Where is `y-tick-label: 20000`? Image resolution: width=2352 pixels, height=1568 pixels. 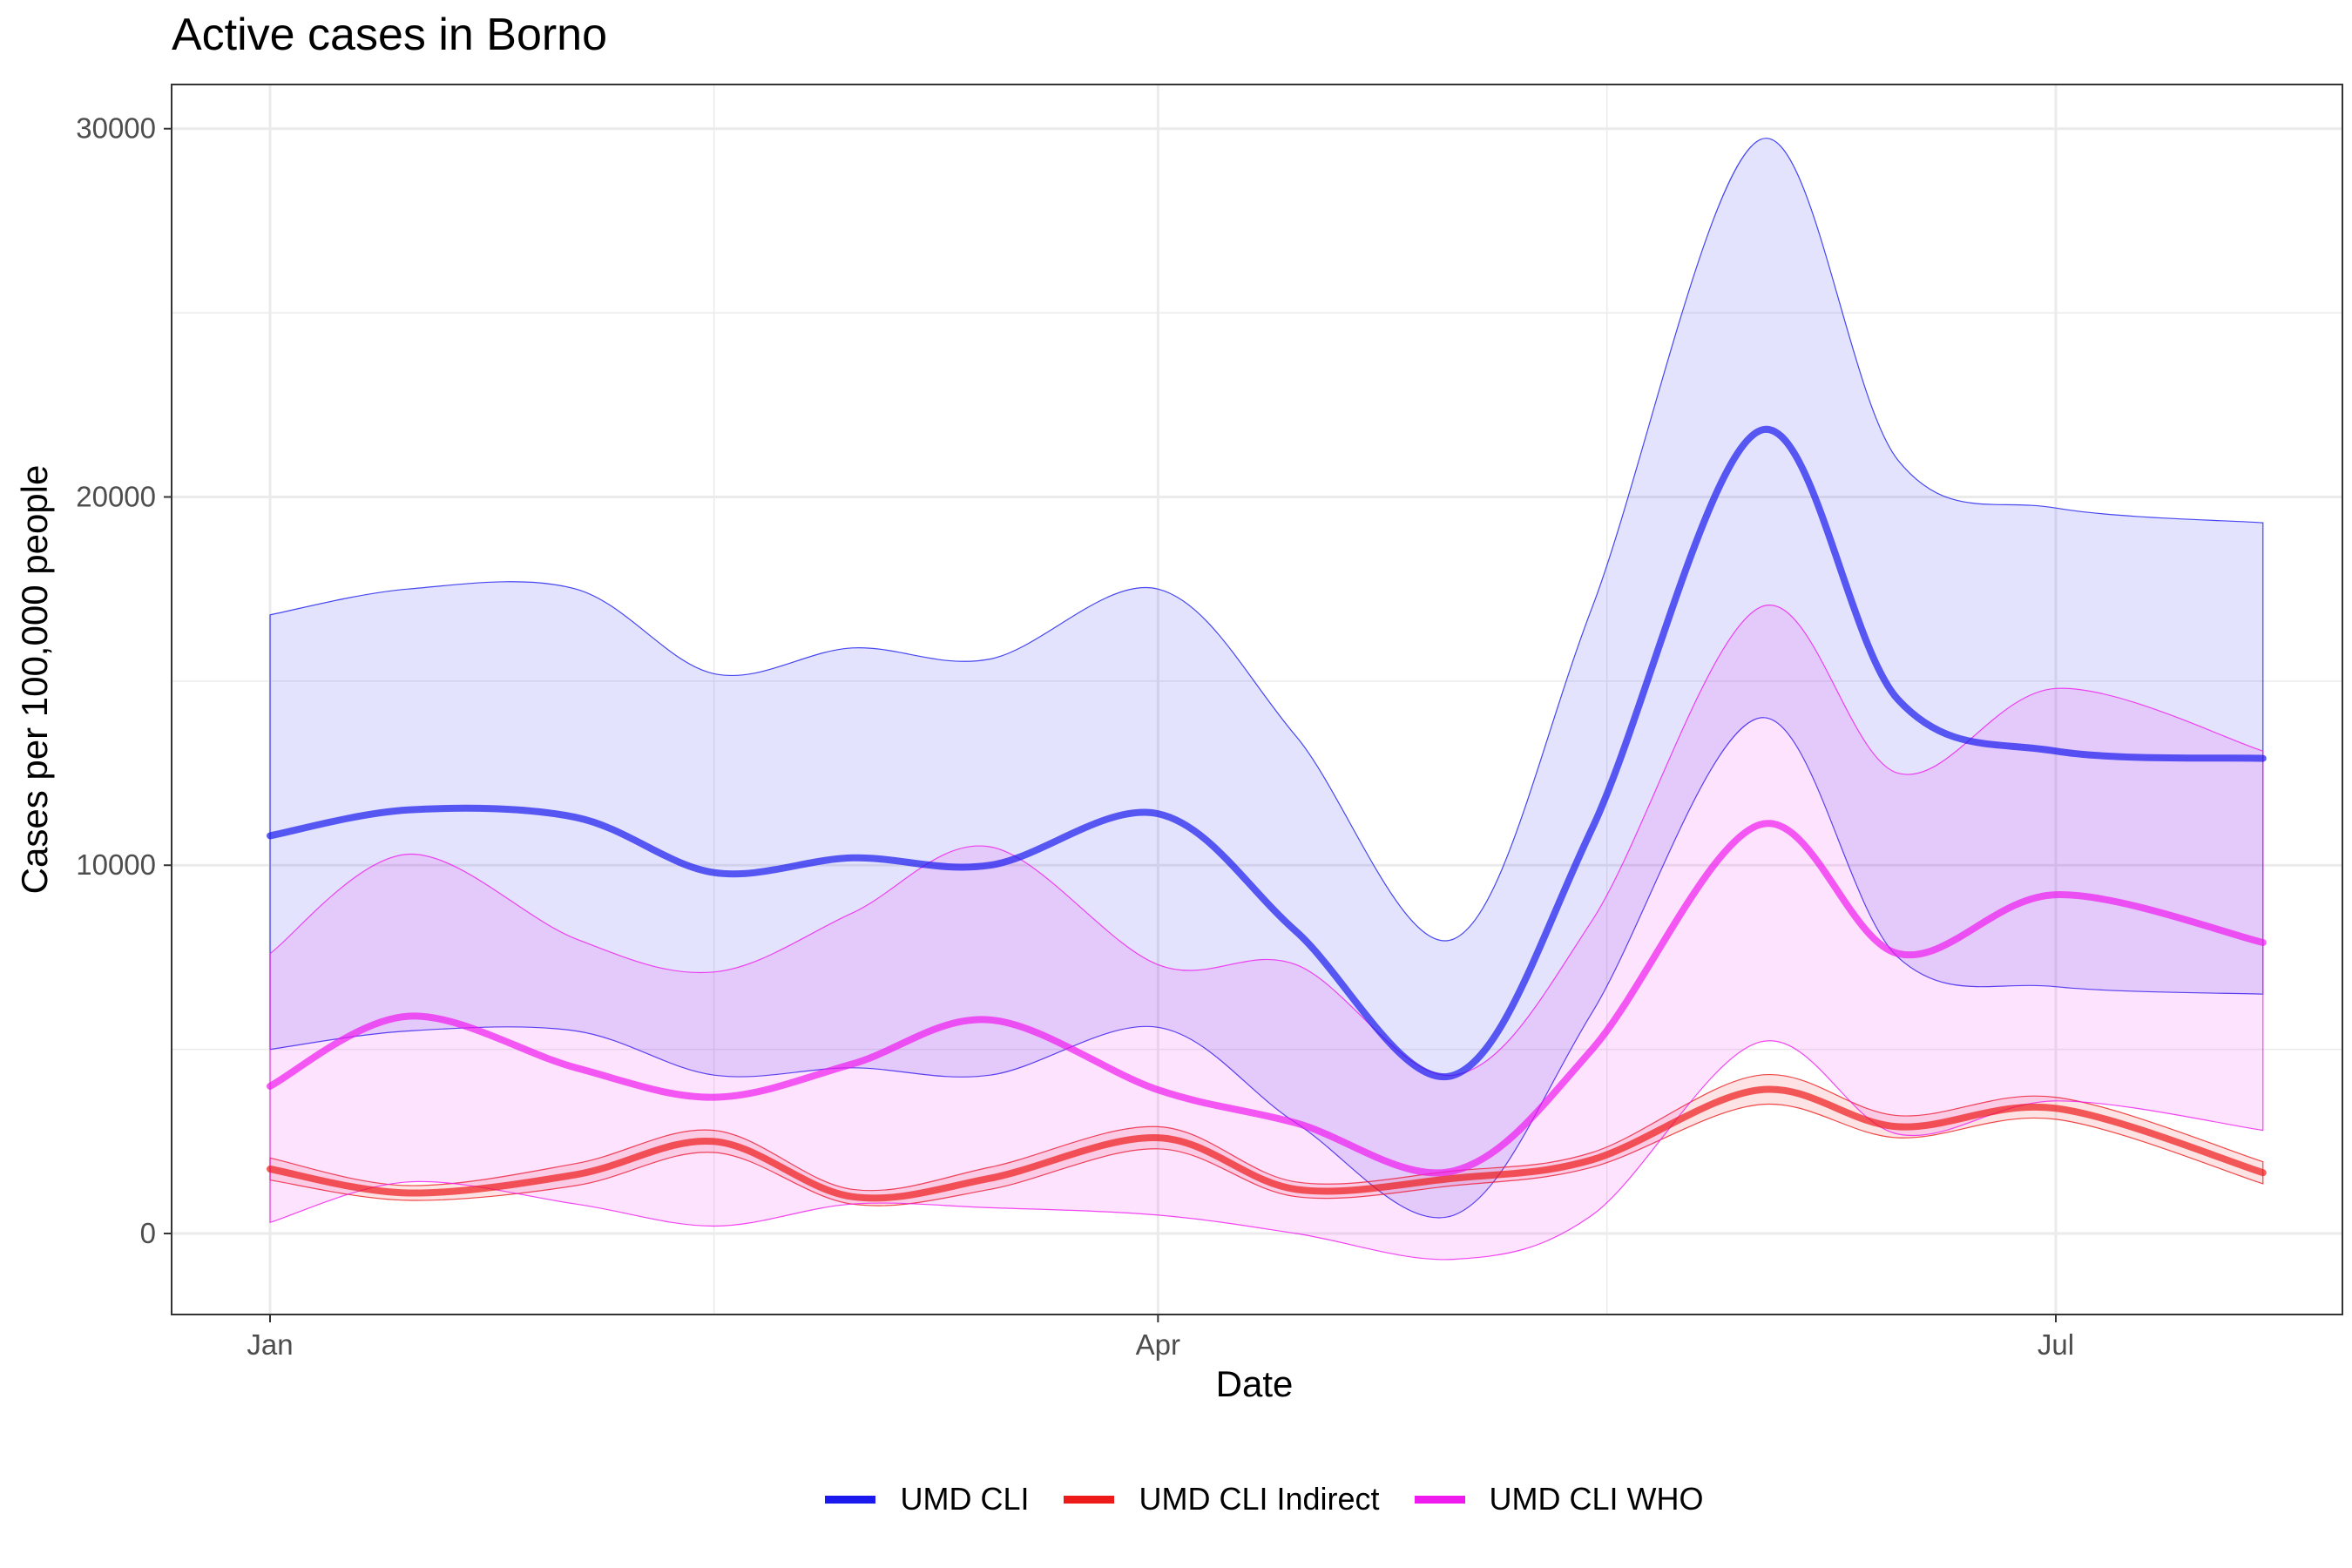
y-tick-label: 20000 is located at coordinates (116, 496).